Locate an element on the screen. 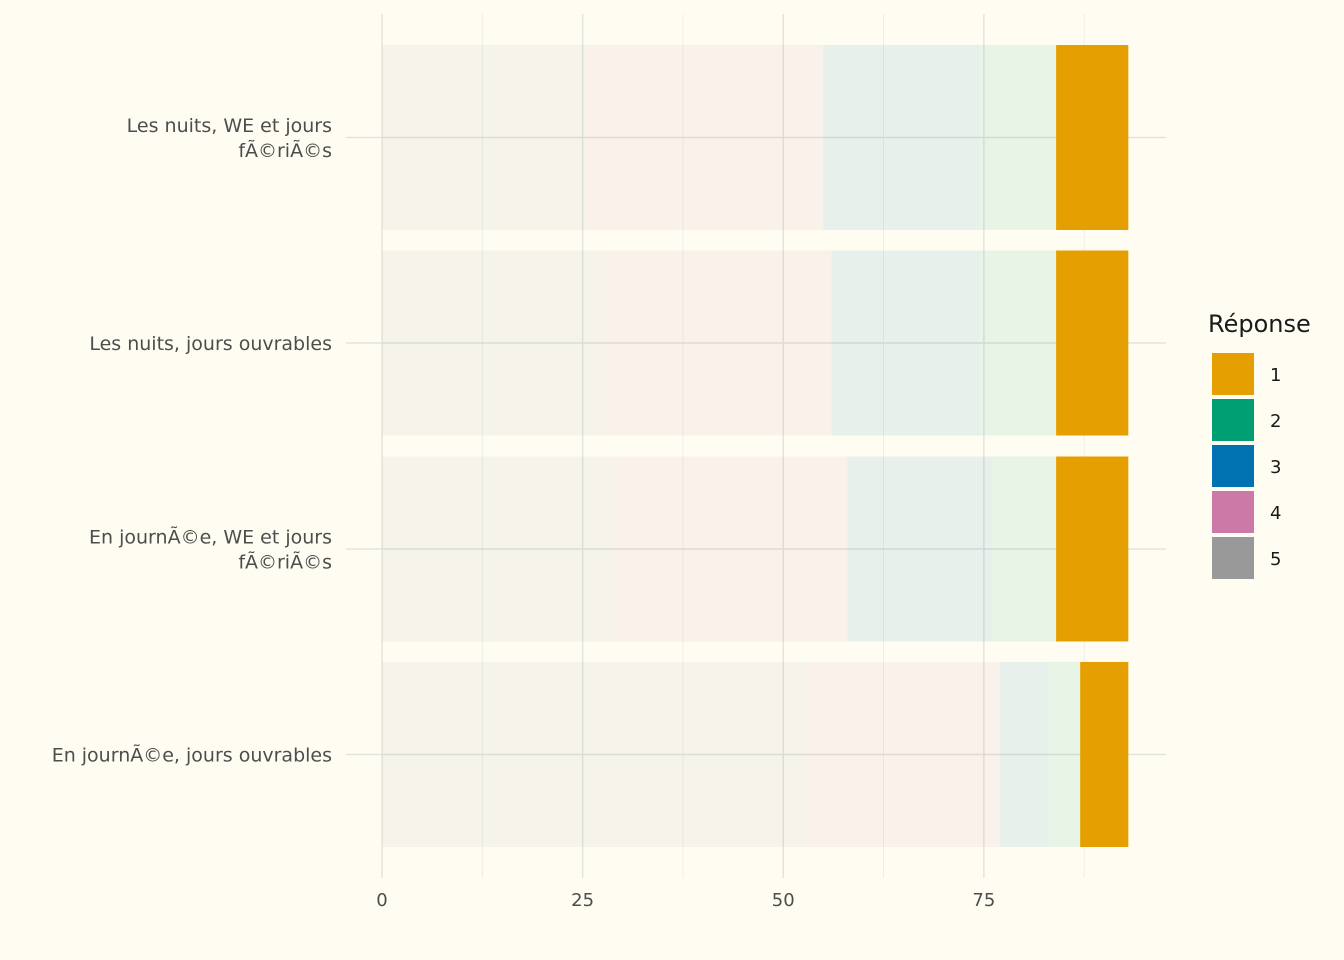 The width and height of the screenshot is (1344, 960). x-axis-ticks: 0 25 50 75 is located at coordinates (685, 900).